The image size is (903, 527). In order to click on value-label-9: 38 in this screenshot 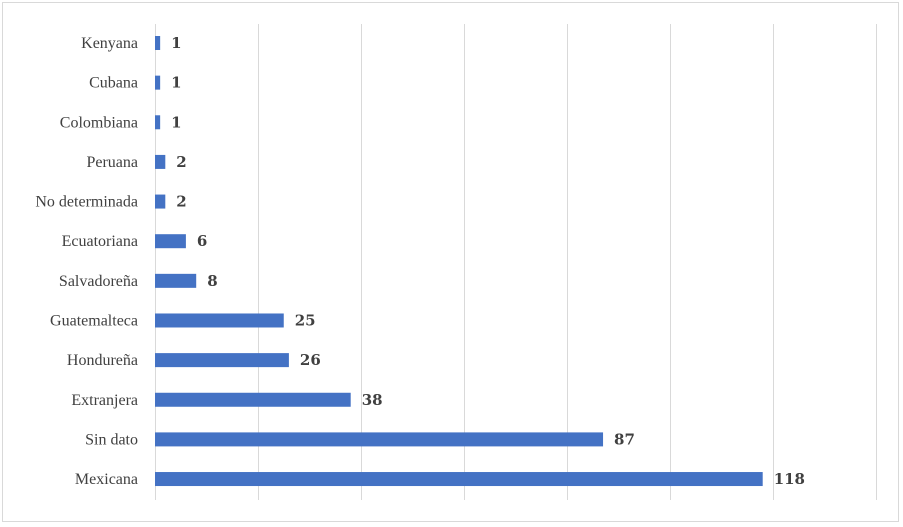, I will do `click(372, 400)`.